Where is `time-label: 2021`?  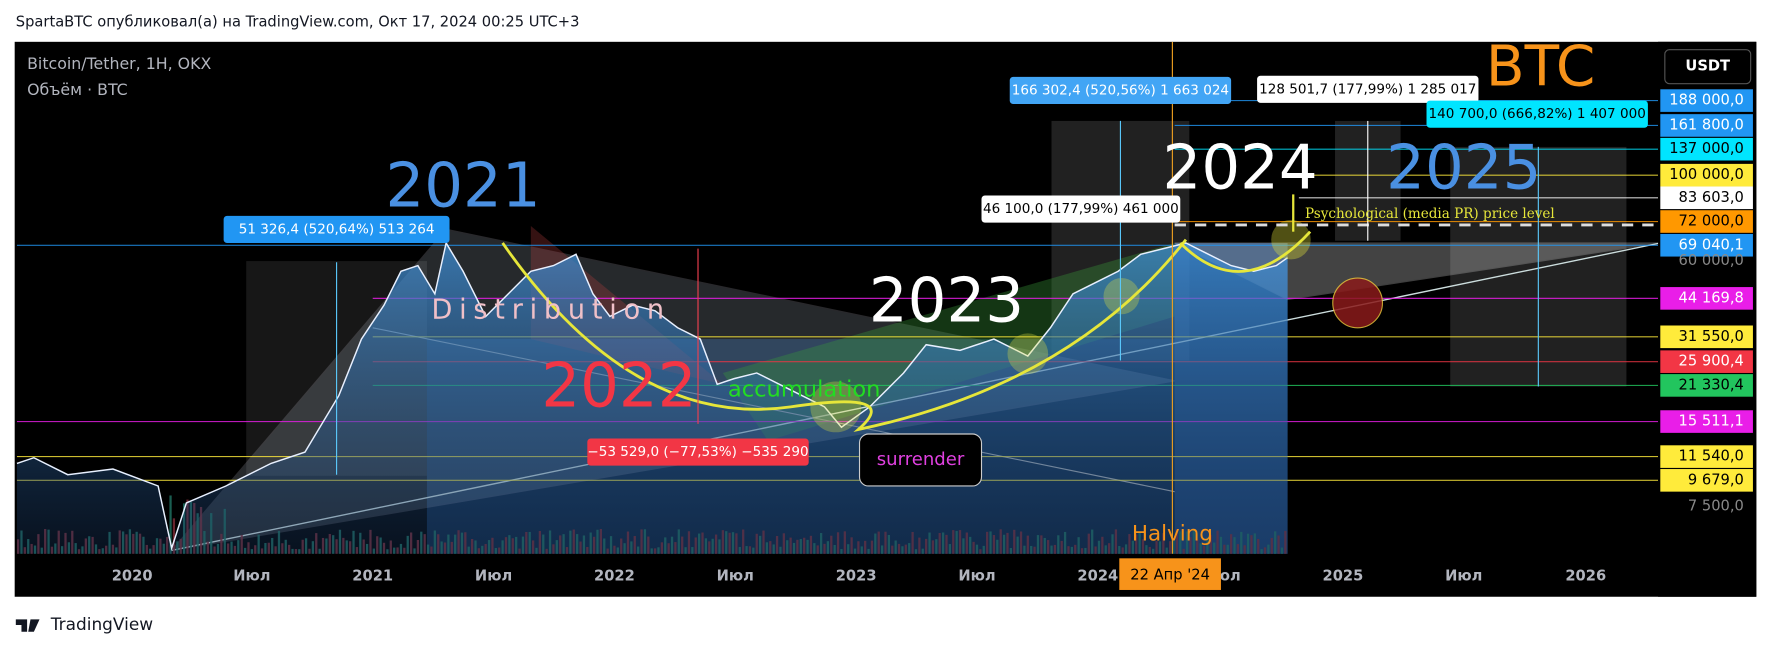
time-label: 2021 is located at coordinates (372, 575).